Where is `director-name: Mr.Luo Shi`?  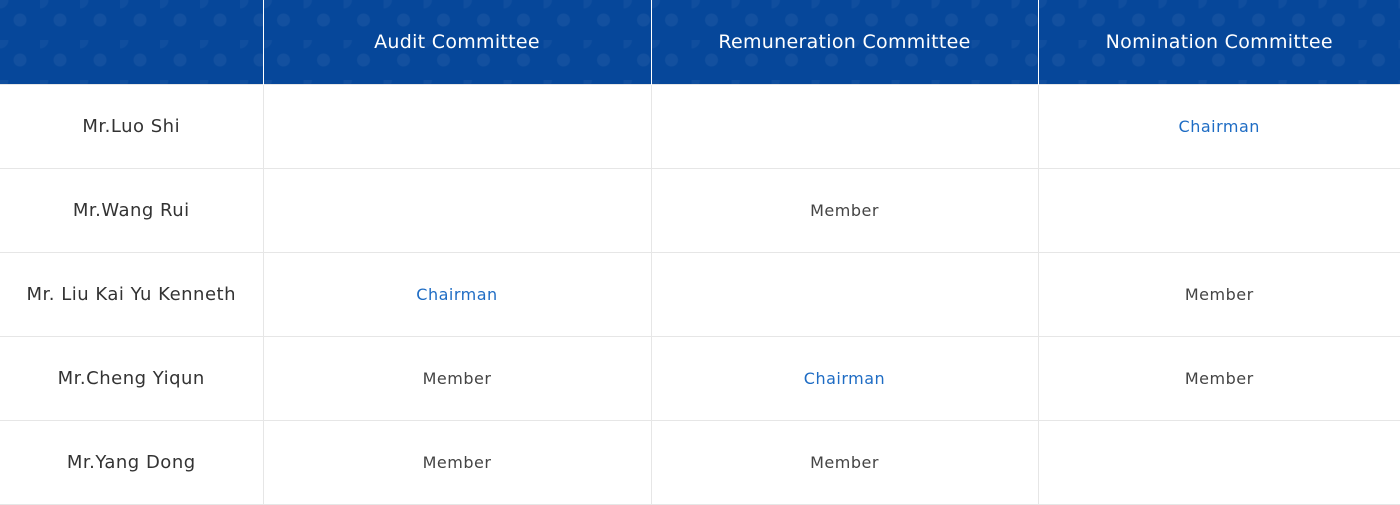 director-name: Mr.Luo Shi is located at coordinates (132, 126).